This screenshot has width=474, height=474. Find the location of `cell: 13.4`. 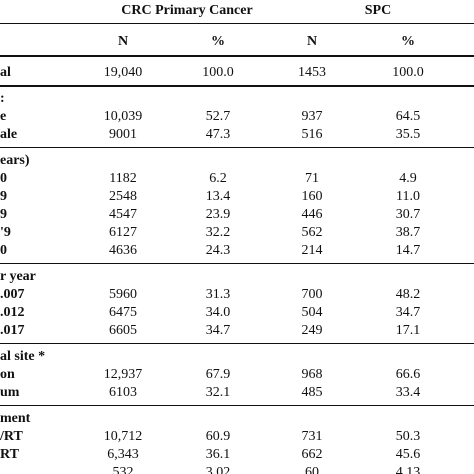

cell: 13.4 is located at coordinates (218, 196).